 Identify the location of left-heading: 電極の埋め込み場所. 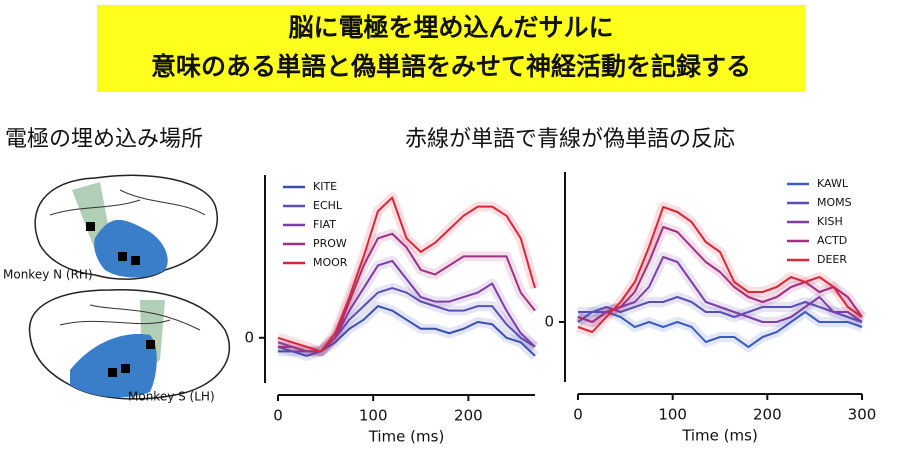
(104, 139).